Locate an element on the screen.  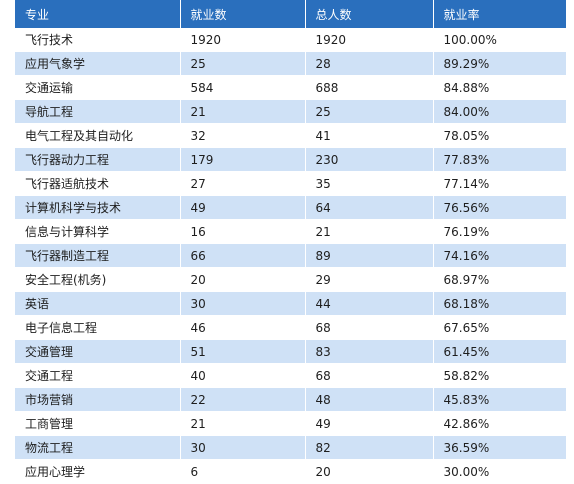
table-row: 电子信息工程 46 68 67.65% is located at coordinates (290, 327).